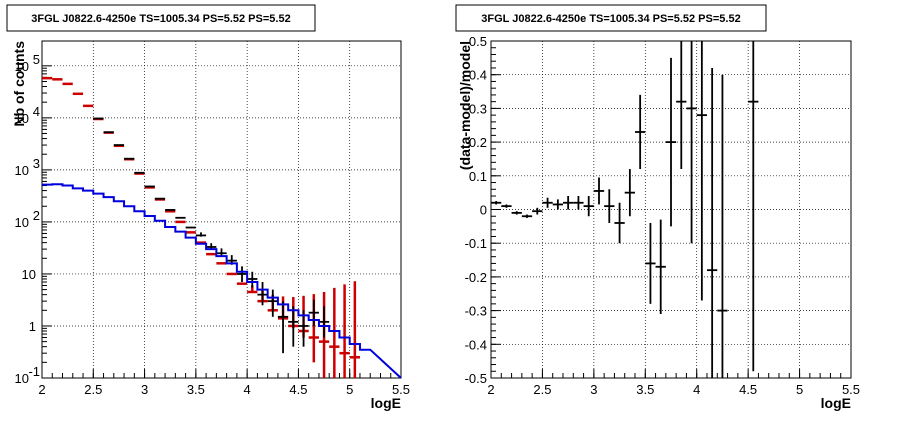 This screenshot has width=898, height=421. Describe the element at coordinates (34, 371) in the screenshot. I see `left-y-tick-exponent: -1` at that location.